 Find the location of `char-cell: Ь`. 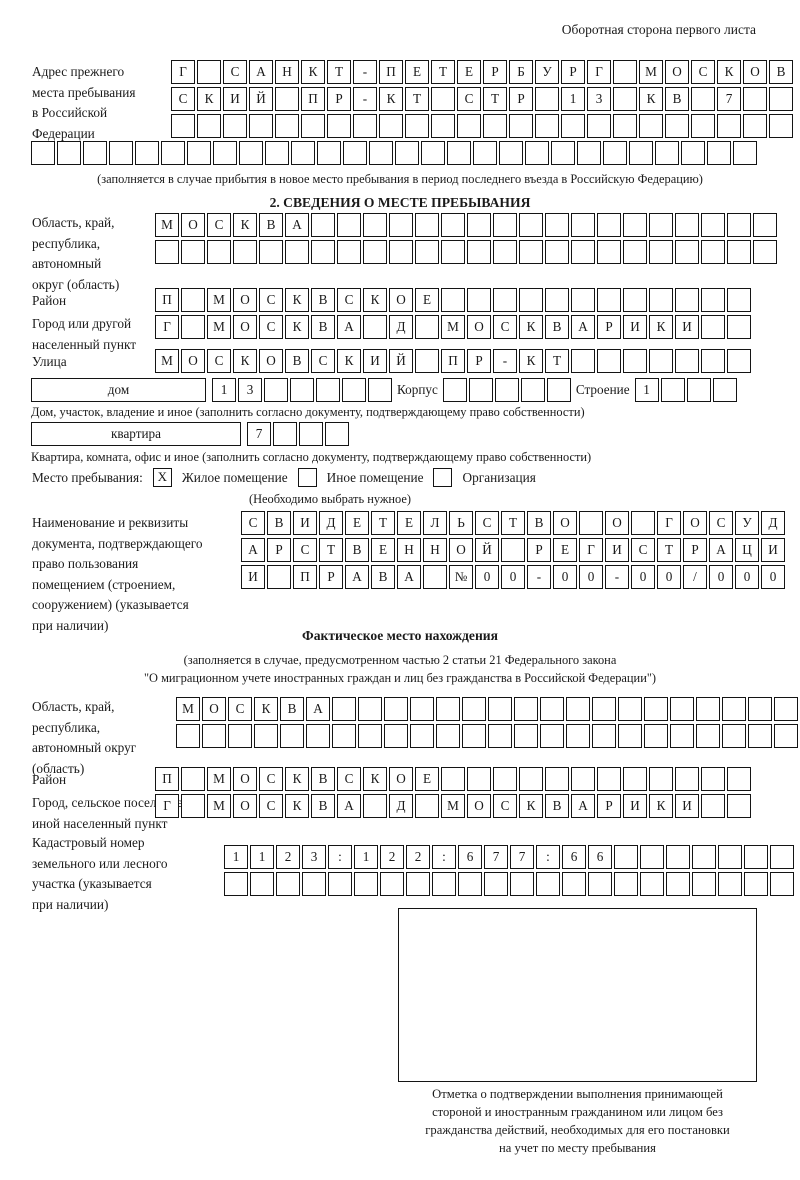

char-cell: Ь is located at coordinates (461, 523).